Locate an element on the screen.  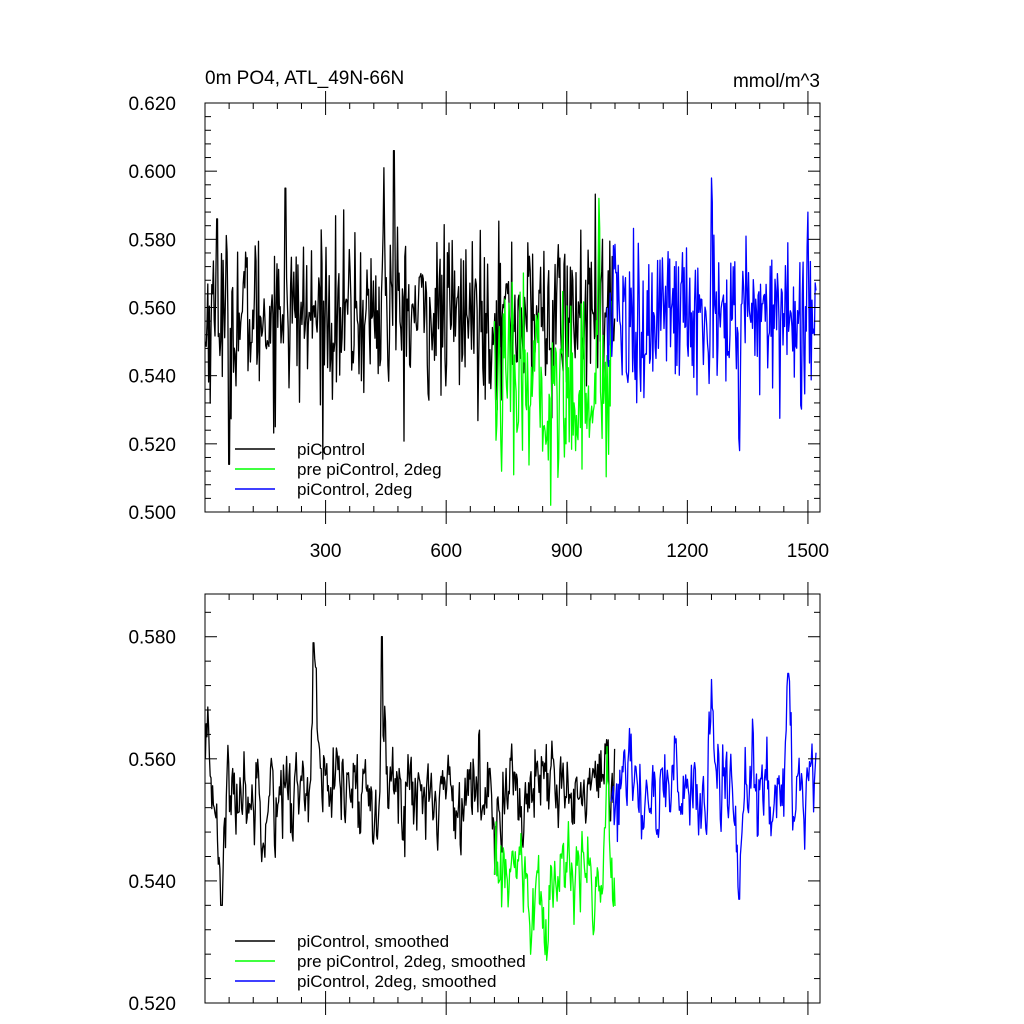
top-panel-title: 0m PO4, ATL_49N-66N is located at coordinates (304, 78).